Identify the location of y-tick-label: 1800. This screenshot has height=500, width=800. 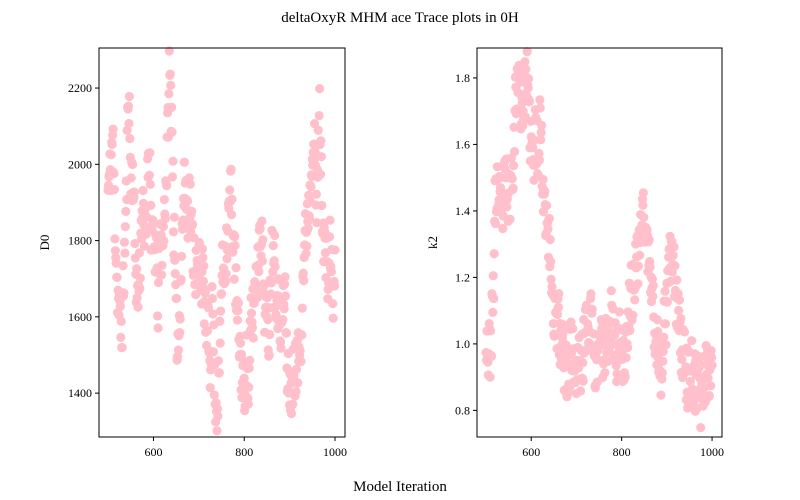
(80, 241).